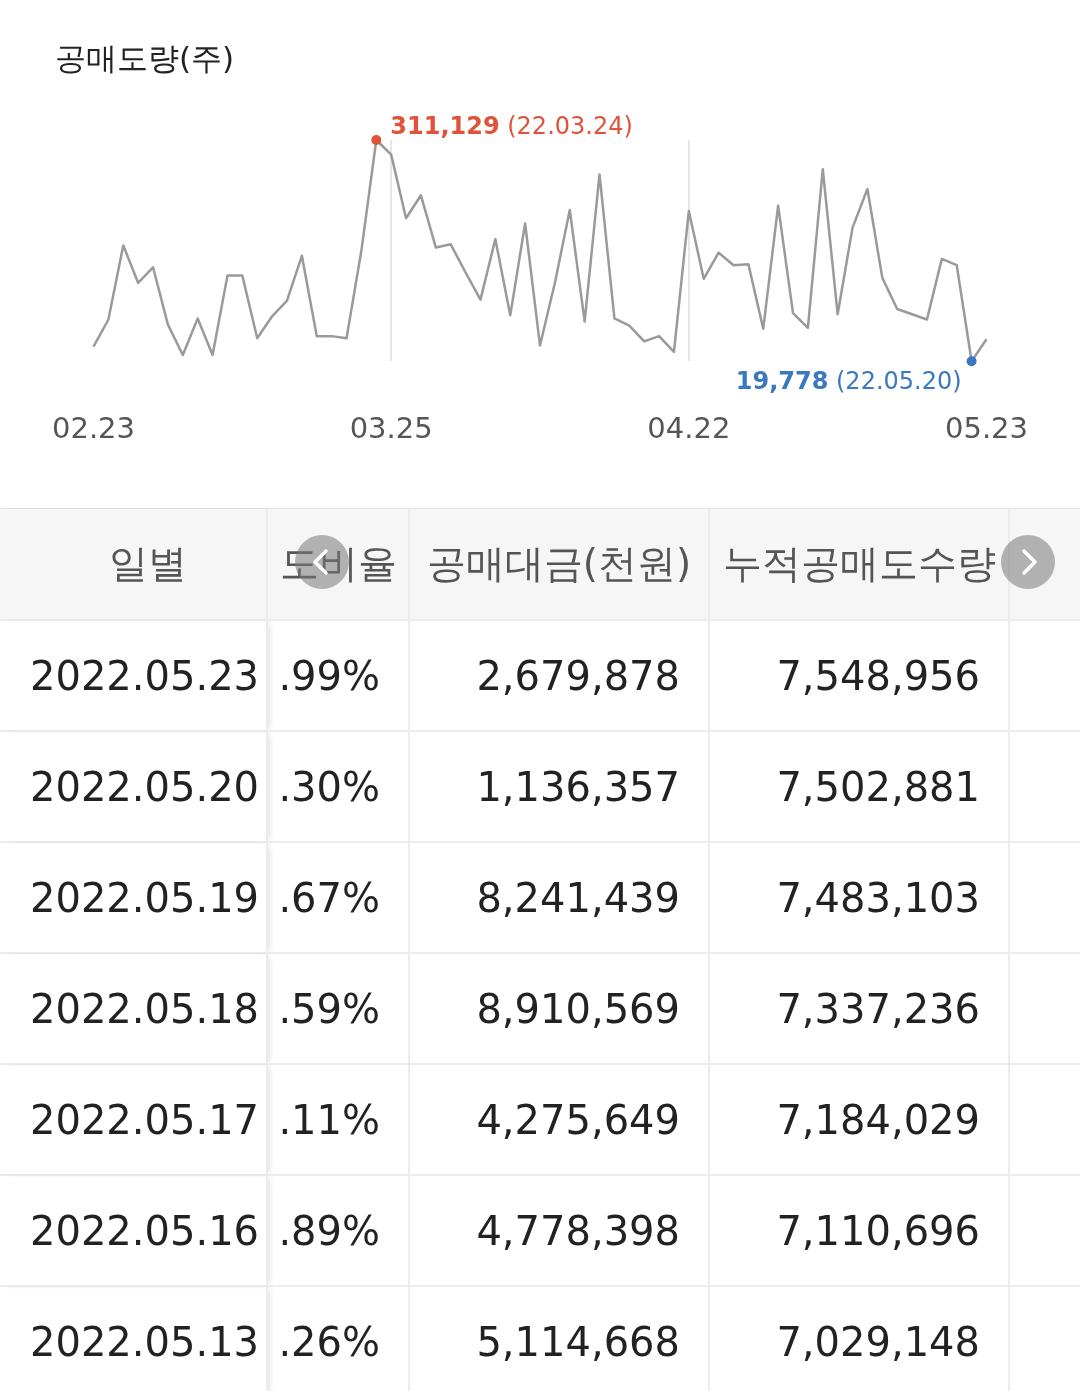  What do you see at coordinates (689, 428) in the screenshot?
I see `x-tick-label: 04.22` at bounding box center [689, 428].